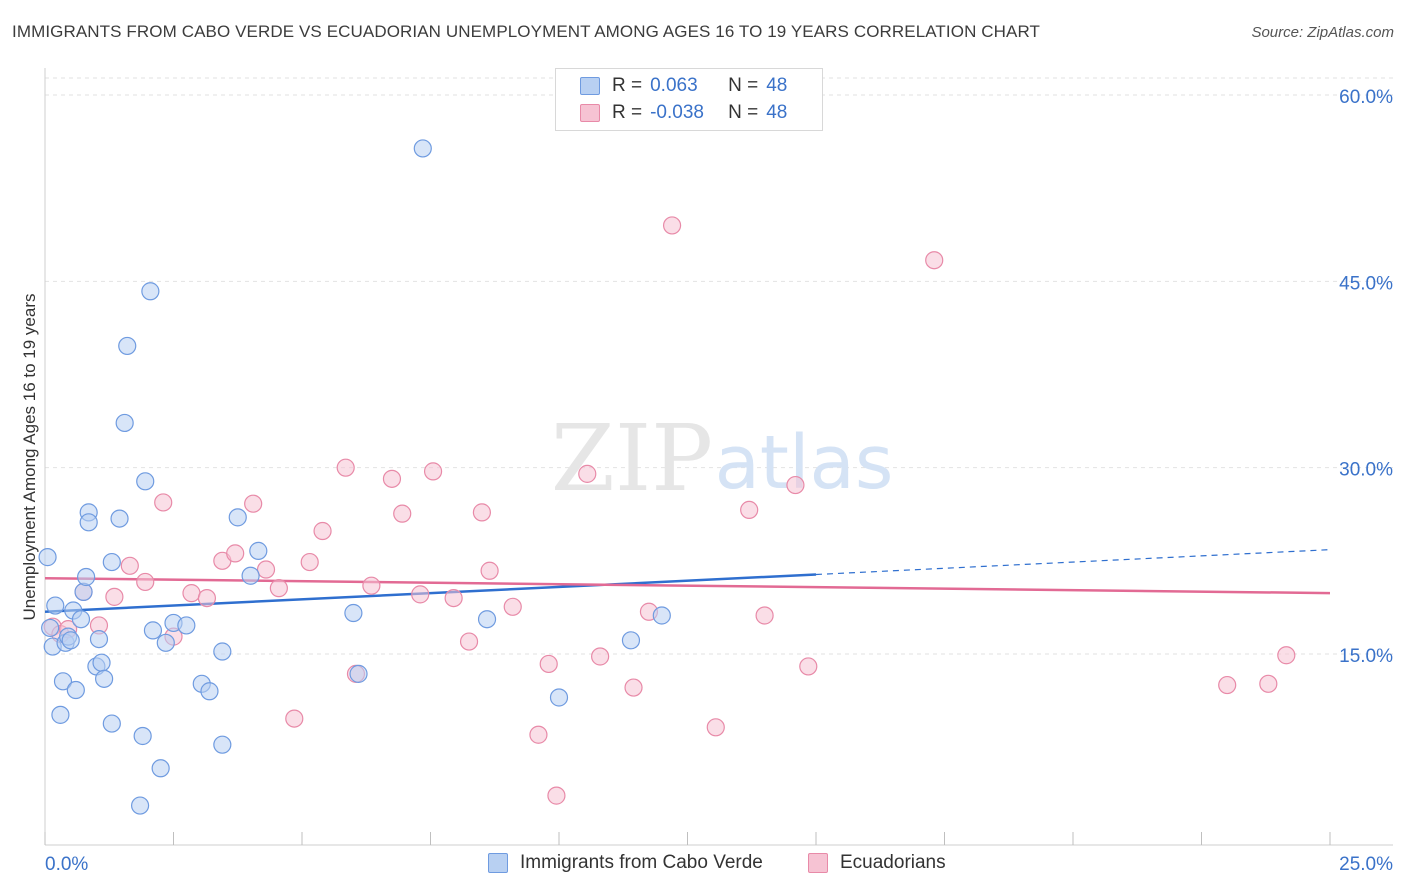  I want to click on series-swatch-blue, so click(498, 863).